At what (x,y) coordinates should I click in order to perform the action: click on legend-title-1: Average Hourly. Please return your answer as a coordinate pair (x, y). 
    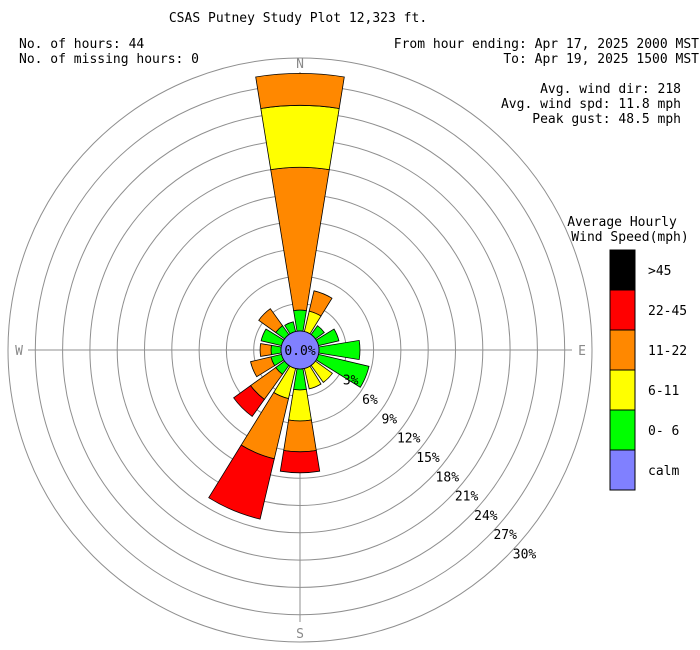
    Looking at the image, I should click on (622, 222).